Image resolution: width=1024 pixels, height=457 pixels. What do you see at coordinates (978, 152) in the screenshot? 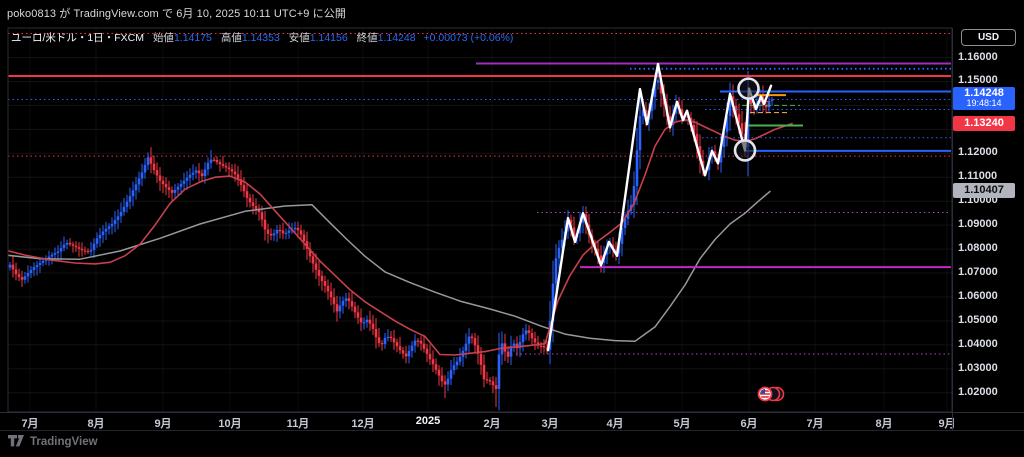
I see `price-tick-label: 1.12000` at bounding box center [978, 152].